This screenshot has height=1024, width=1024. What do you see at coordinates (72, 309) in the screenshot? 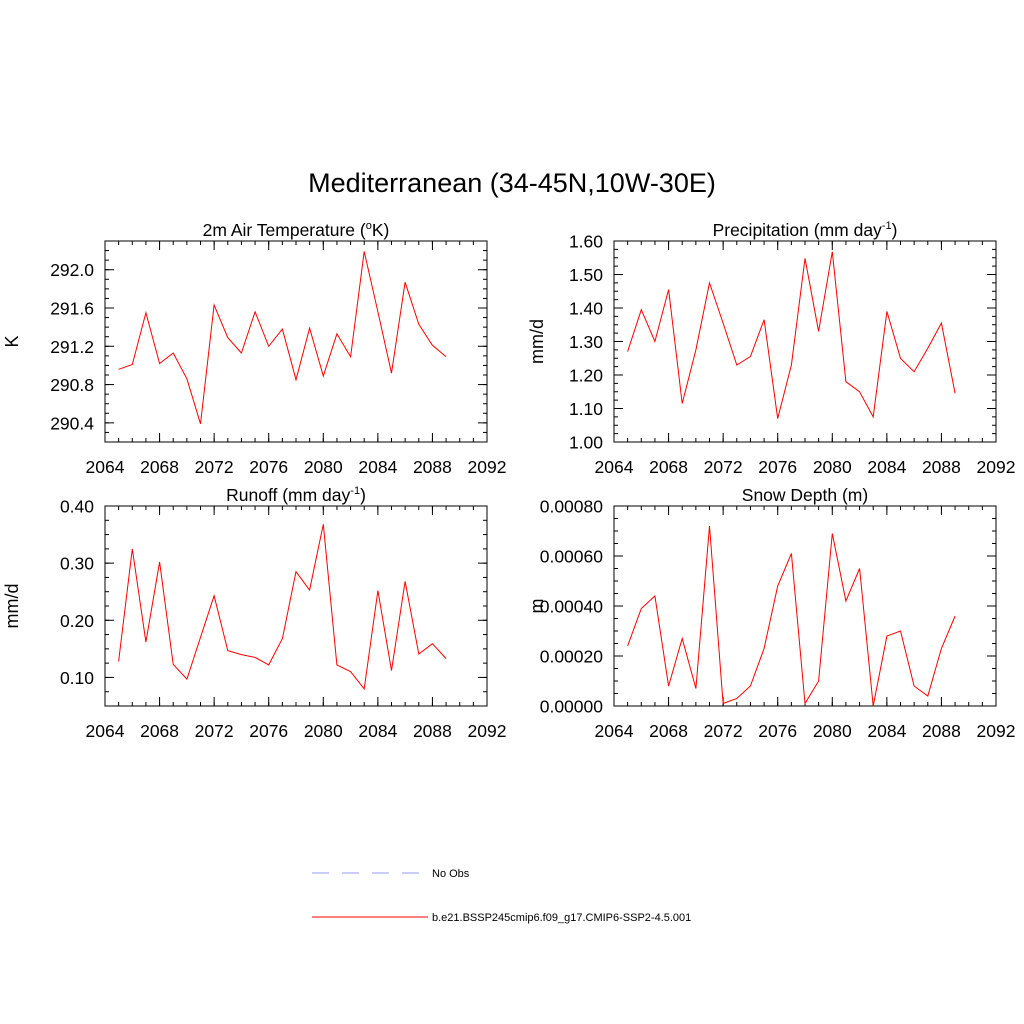
I see `panel-1-y-tick-label: 291.6` at bounding box center [72, 309].